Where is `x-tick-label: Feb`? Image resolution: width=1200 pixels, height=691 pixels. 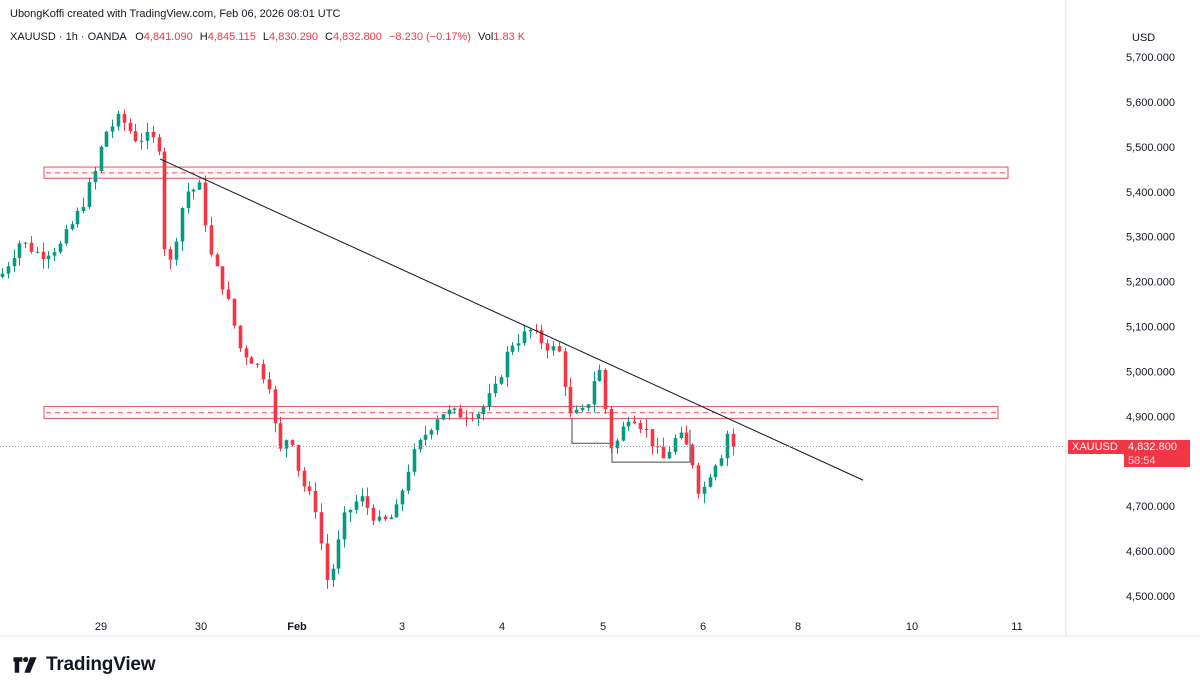
x-tick-label: Feb is located at coordinates (297, 627).